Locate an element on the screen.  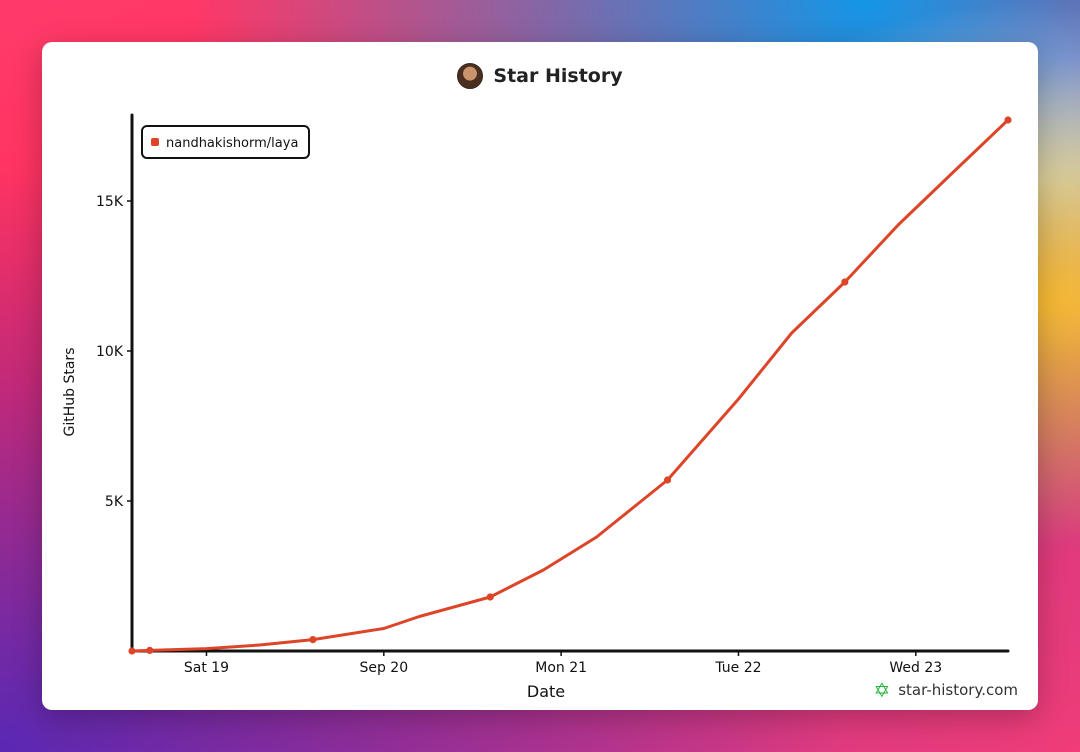
y-tick-label: 10K is located at coordinates (110, 352).